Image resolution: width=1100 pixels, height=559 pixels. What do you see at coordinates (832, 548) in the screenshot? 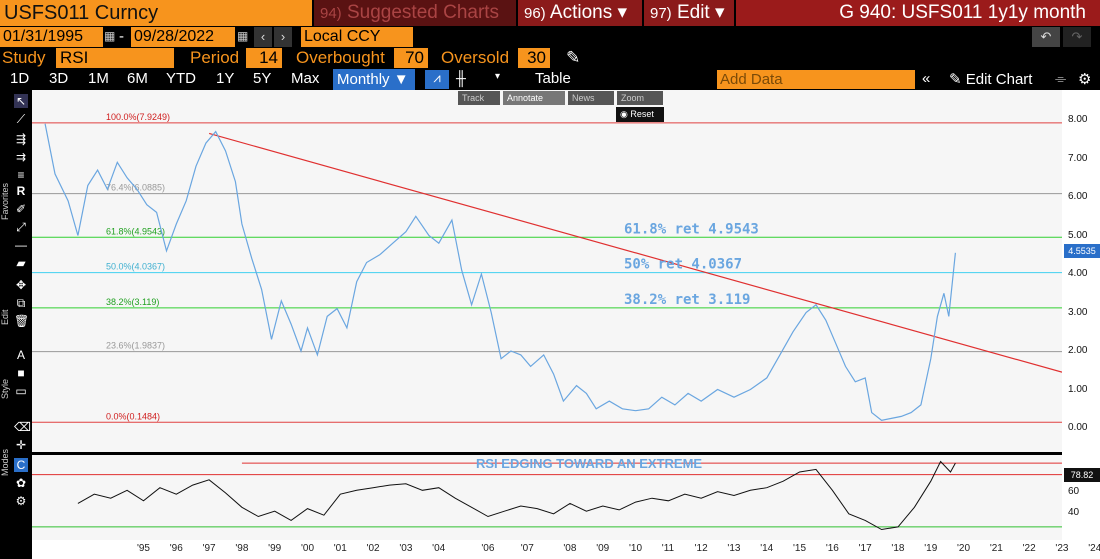
I see `x-tick-label: '16` at bounding box center [832, 548].